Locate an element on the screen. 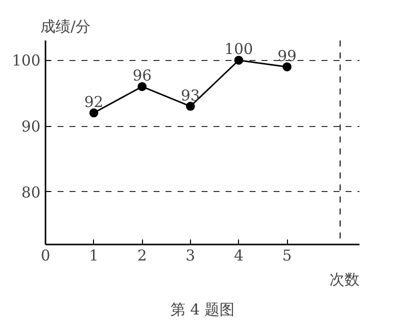 The width and height of the screenshot is (419, 323). x-tick-label: 1 is located at coordinates (94, 255).